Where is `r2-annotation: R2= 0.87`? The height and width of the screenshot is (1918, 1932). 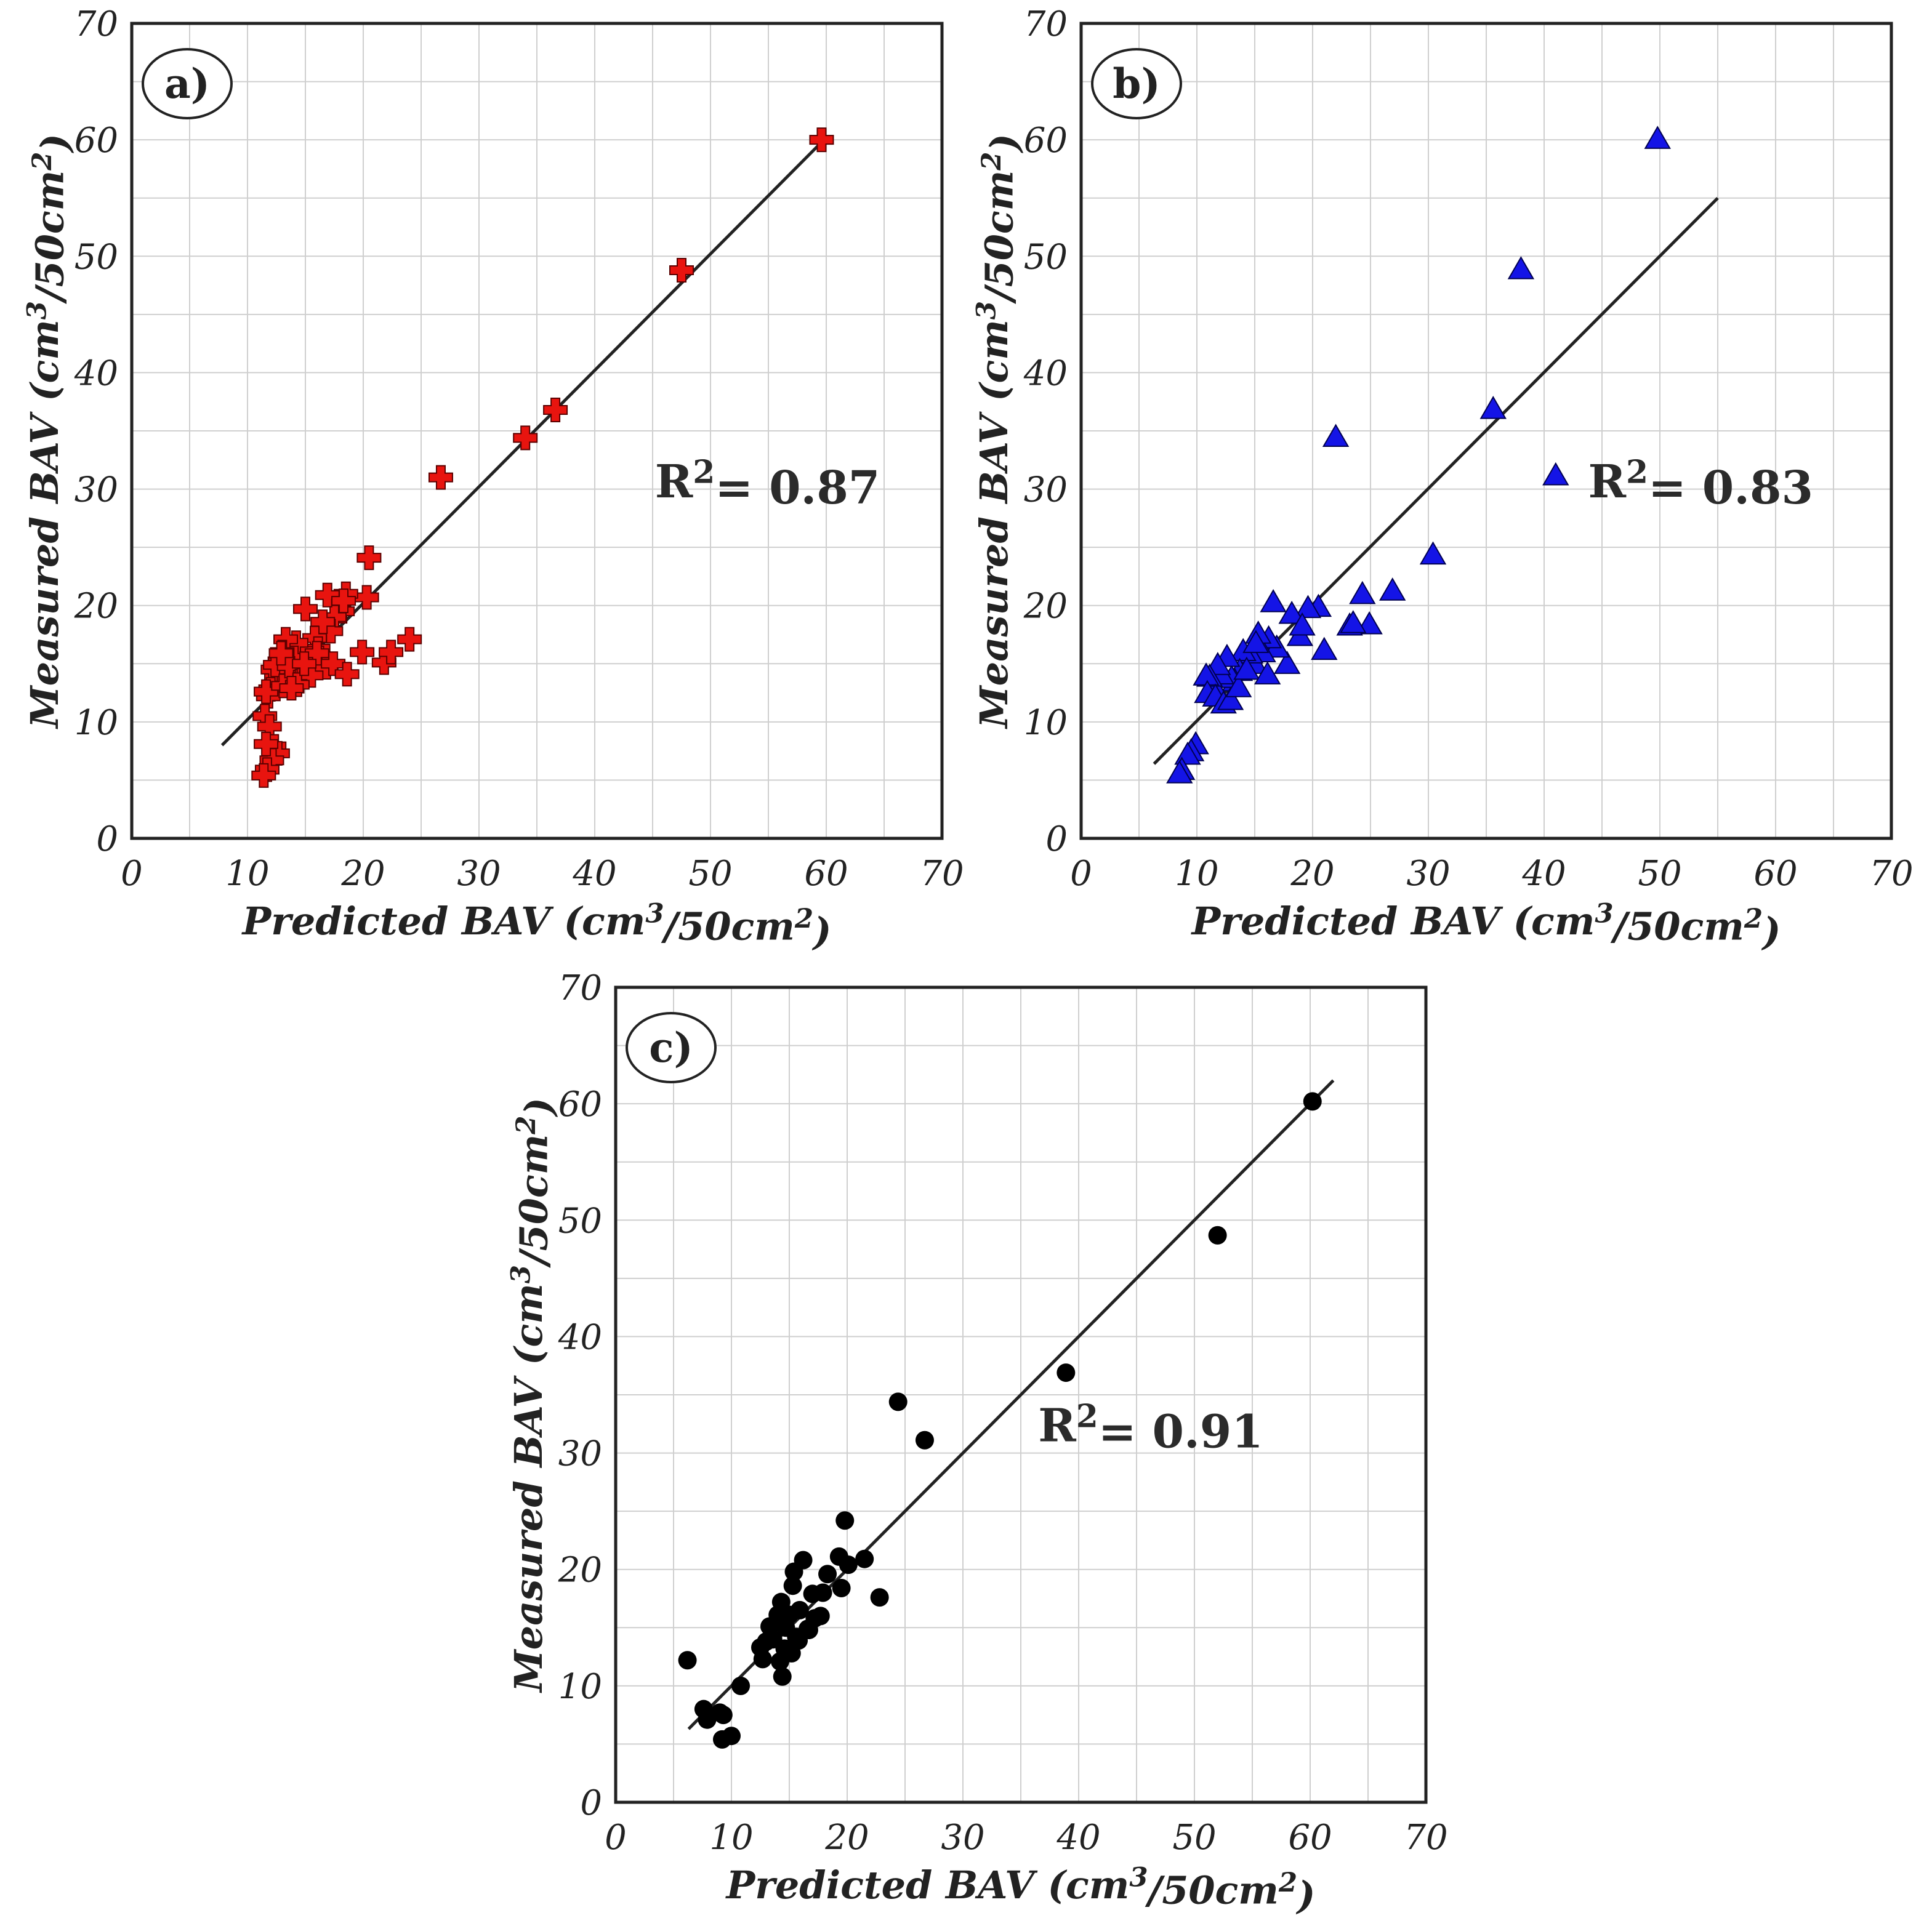
r2-annotation: R2= 0.87 is located at coordinates (767, 484).